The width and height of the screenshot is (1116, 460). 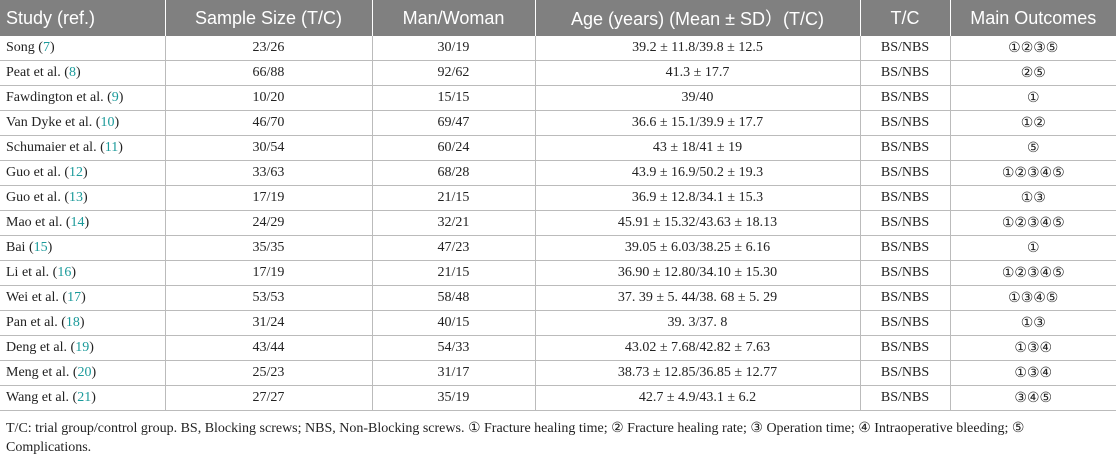 I want to click on study-text: Li et al. (, so click(x=32, y=272).